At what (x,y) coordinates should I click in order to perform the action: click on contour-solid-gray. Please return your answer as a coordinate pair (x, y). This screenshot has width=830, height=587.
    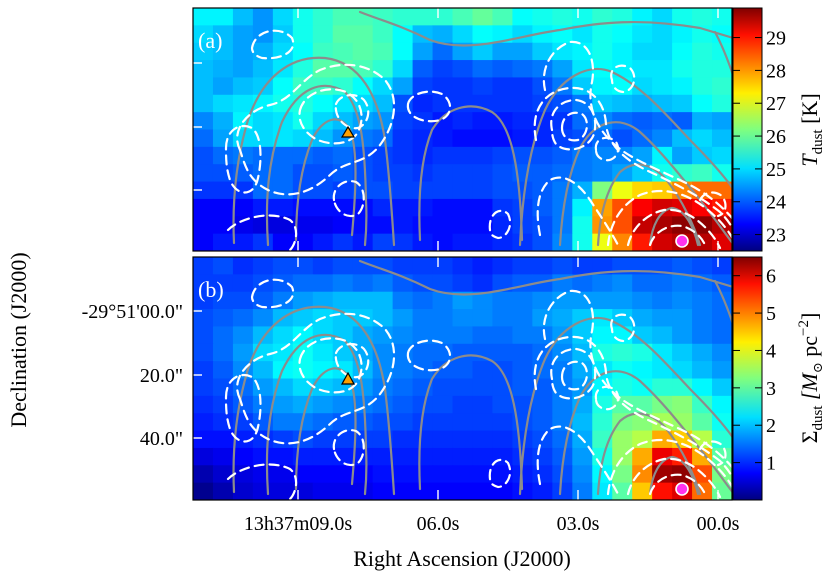
    Looking at the image, I should click on (471, 422).